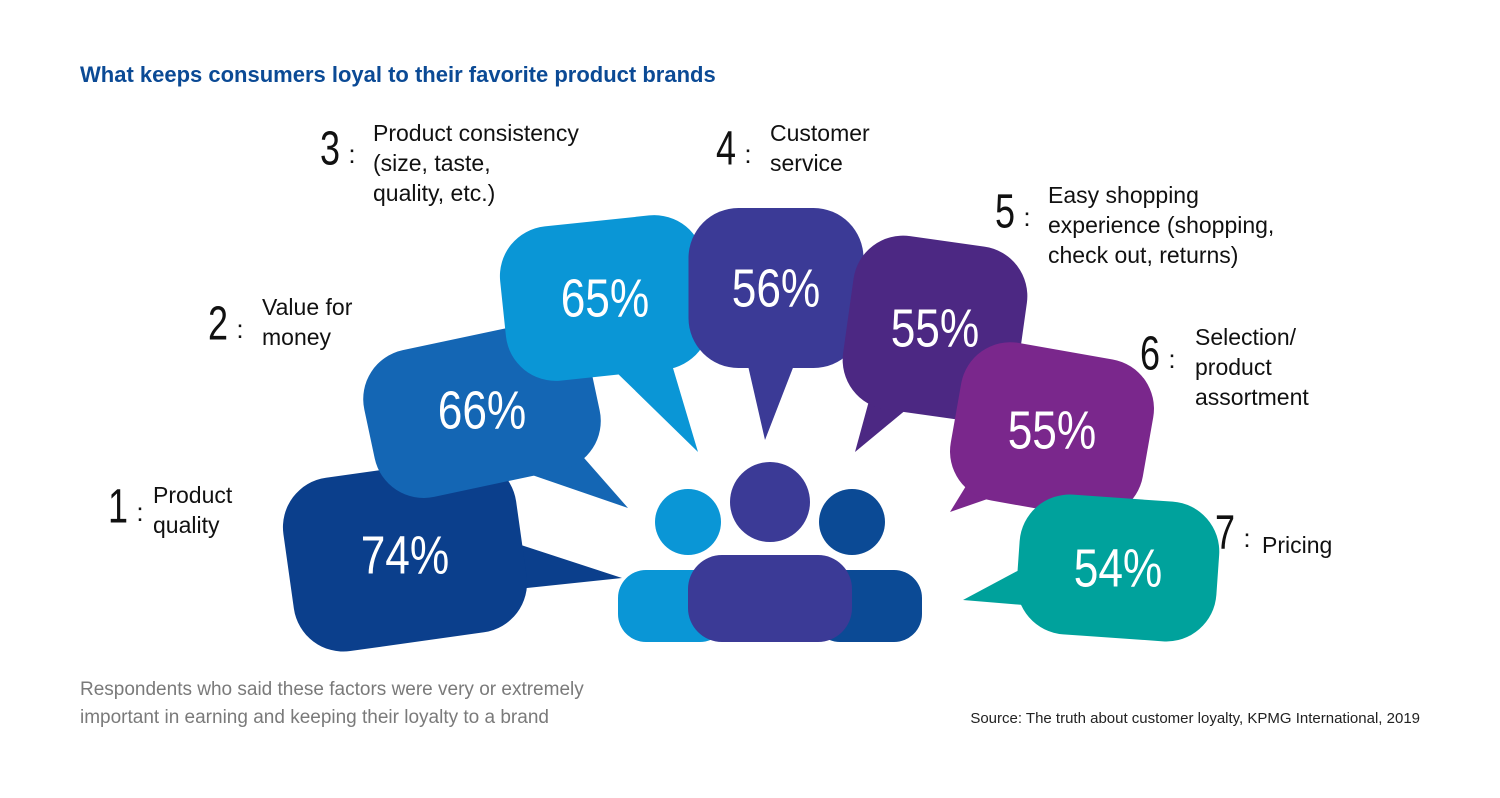 Image resolution: width=1500 pixels, height=798 pixels. Describe the element at coordinates (726, 148) in the screenshot. I see `rank: 4` at that location.